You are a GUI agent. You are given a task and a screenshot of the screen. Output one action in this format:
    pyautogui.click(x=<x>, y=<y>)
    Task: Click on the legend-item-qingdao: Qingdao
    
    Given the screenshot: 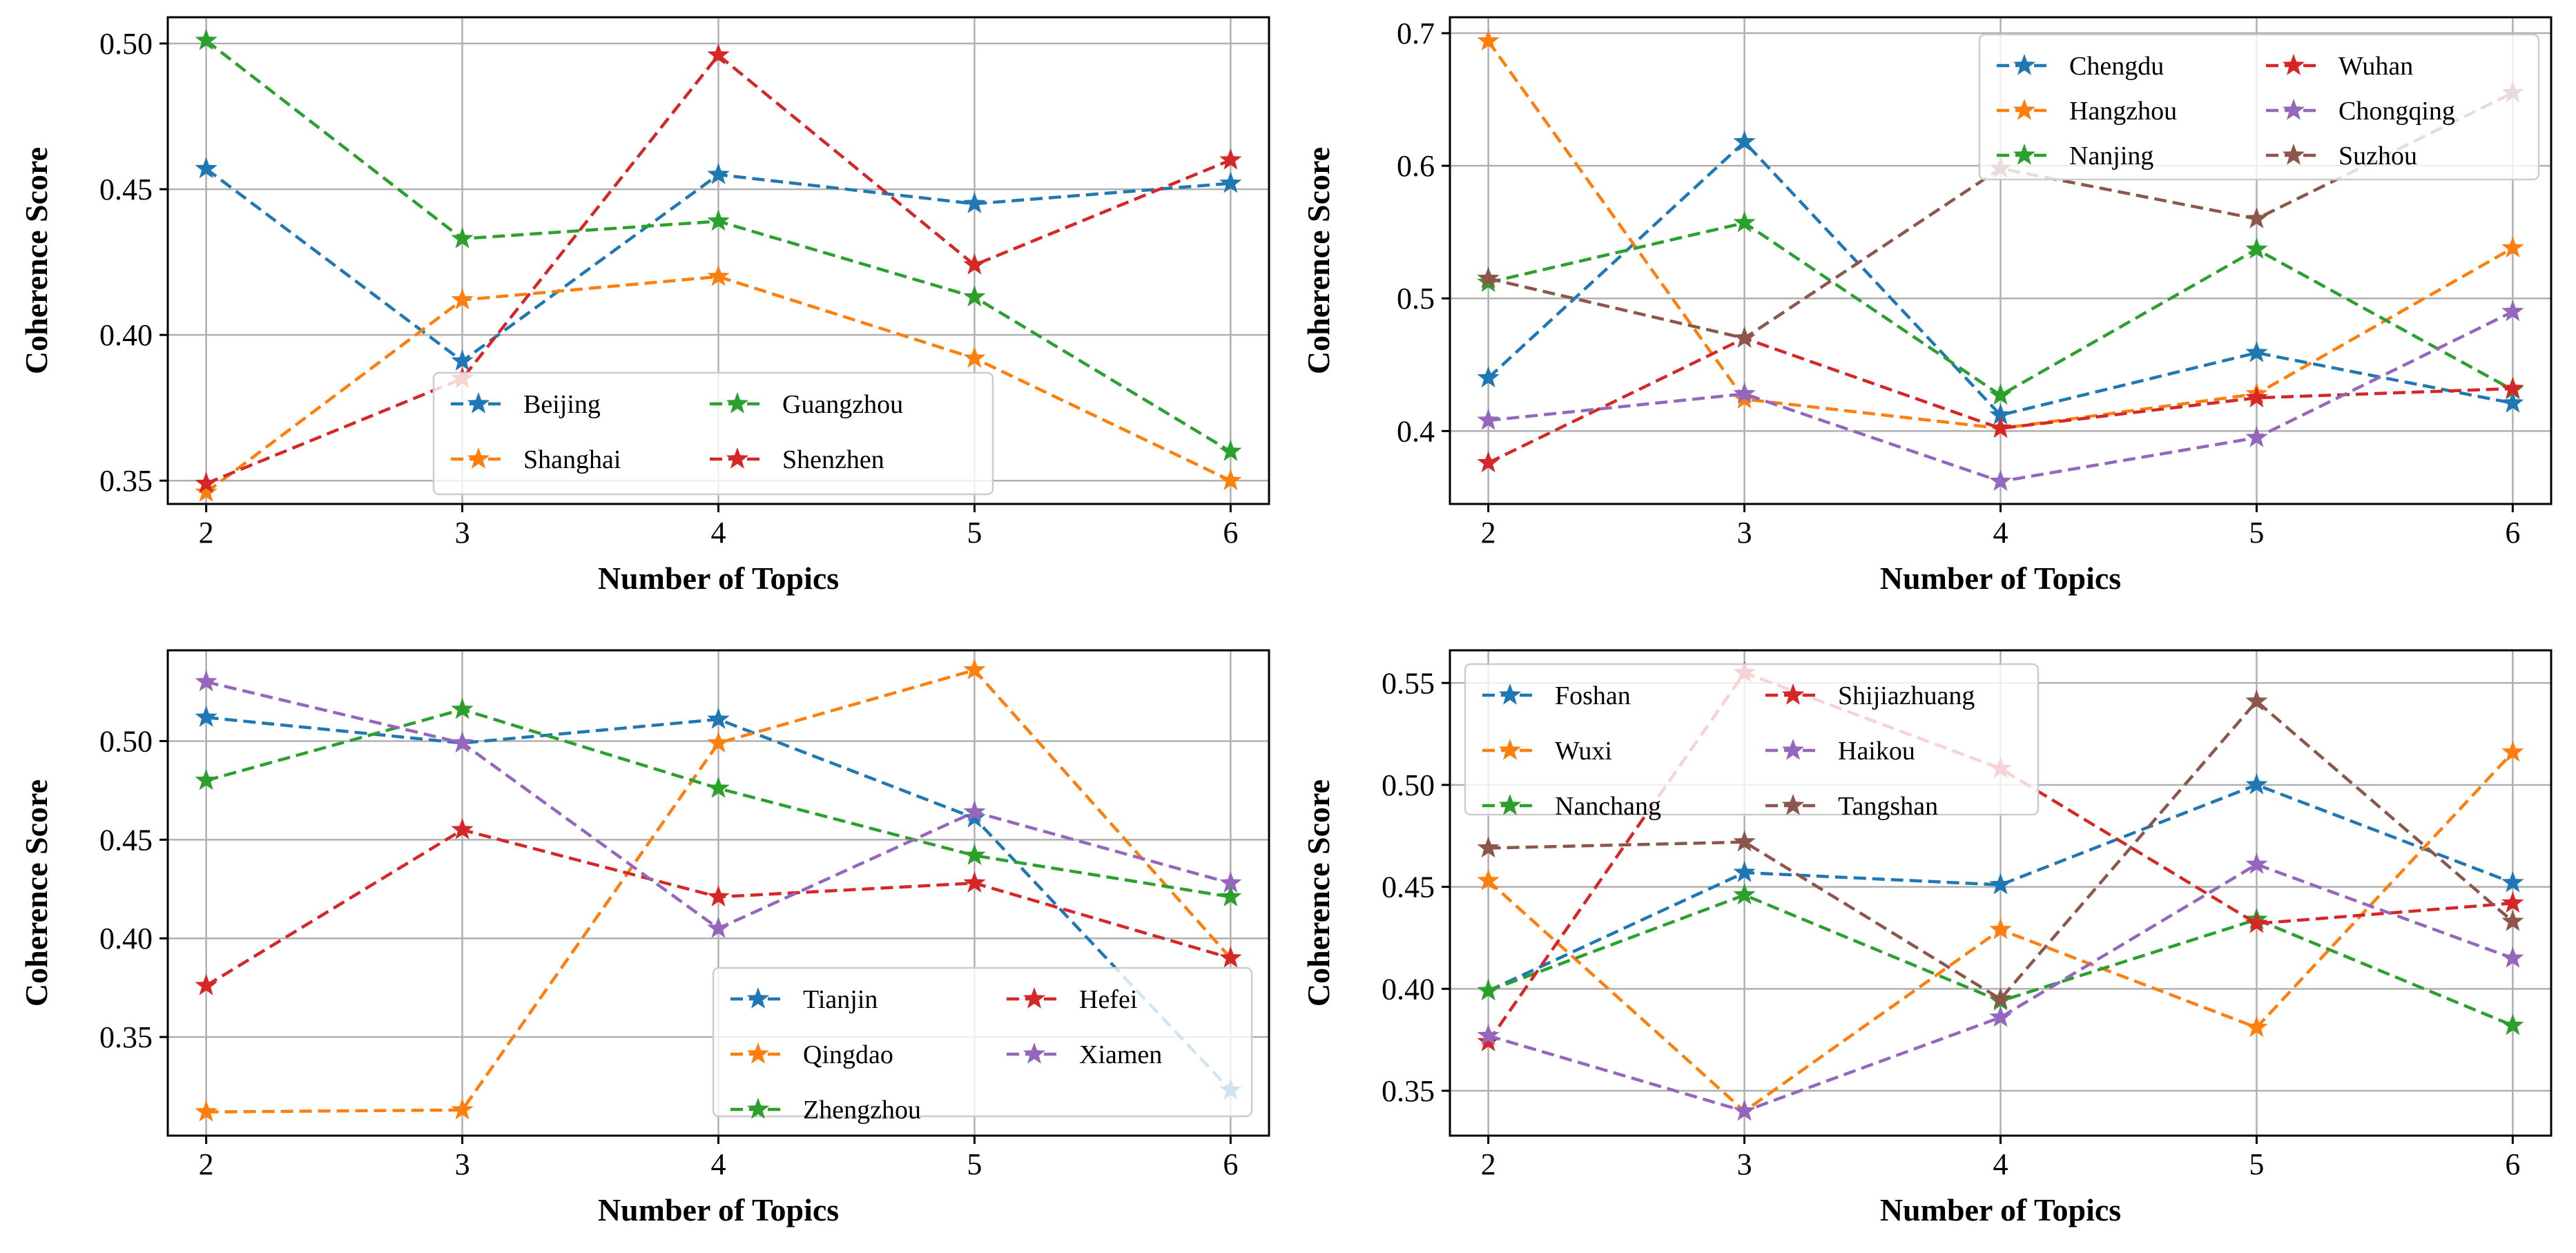 What is the action you would take?
    pyautogui.click(x=811, y=1054)
    